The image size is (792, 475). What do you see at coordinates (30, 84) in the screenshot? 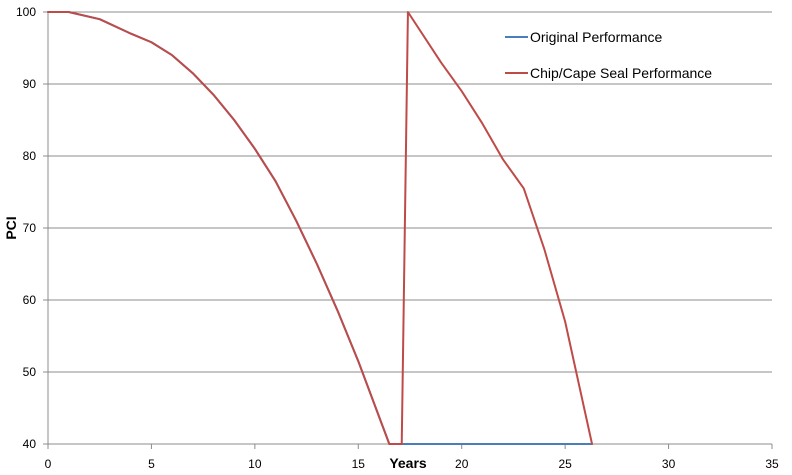
I see `y-tick-label: 90` at bounding box center [30, 84].